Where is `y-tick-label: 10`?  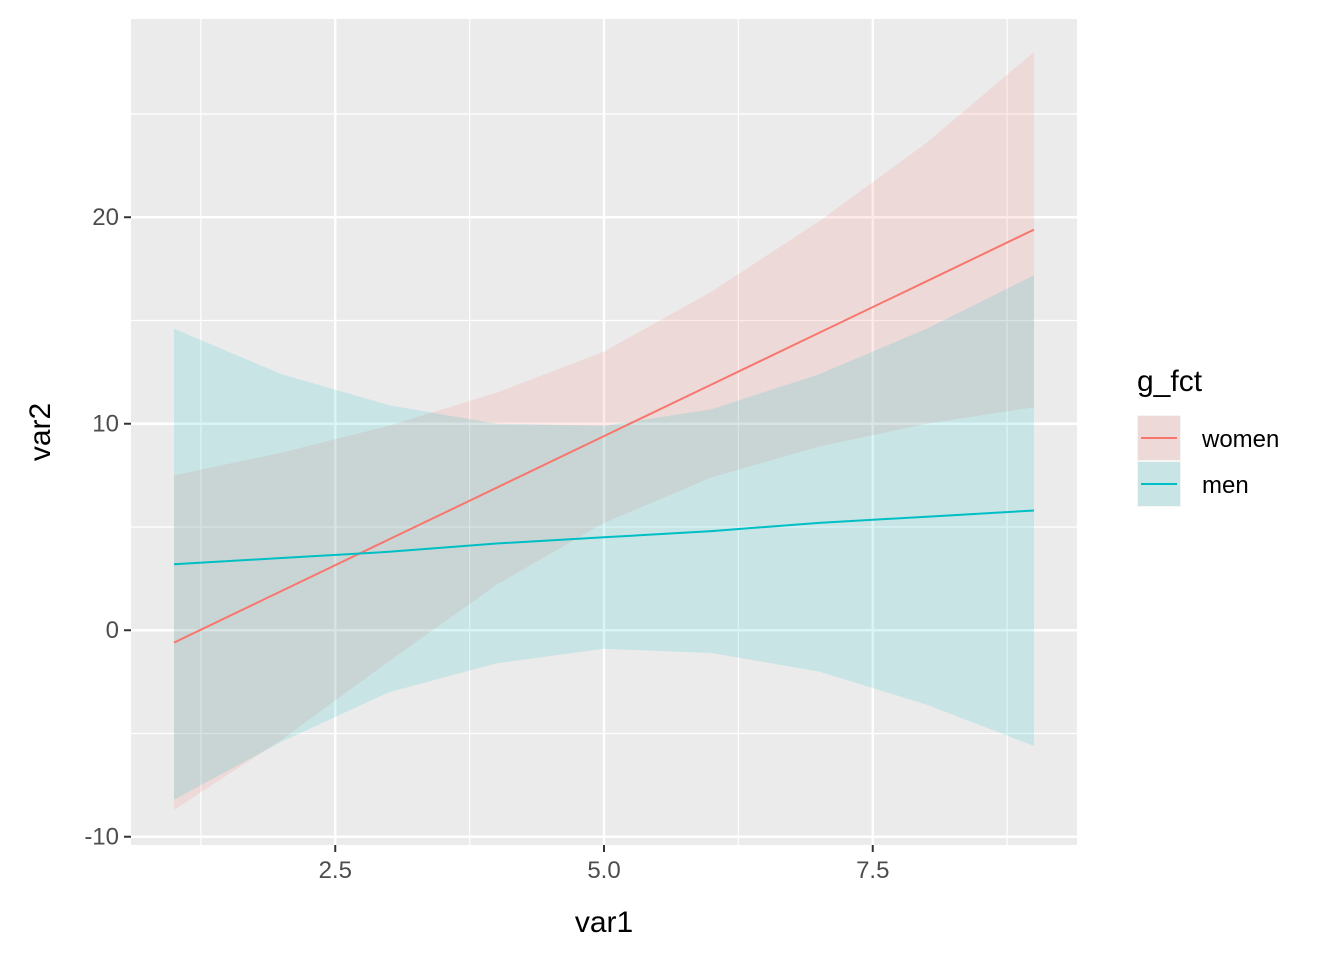
y-tick-label: 10 is located at coordinates (105, 424).